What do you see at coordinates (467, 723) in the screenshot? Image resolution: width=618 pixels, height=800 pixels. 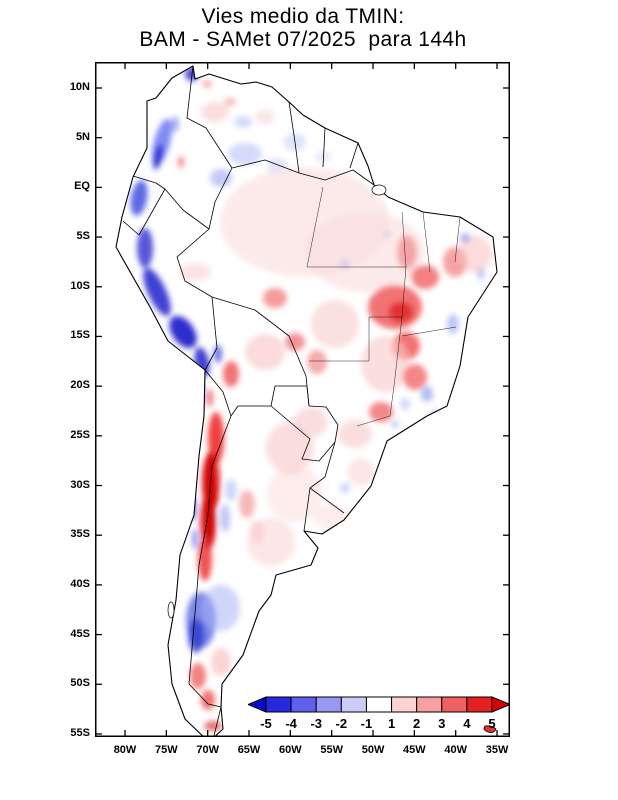 I see `colorbar-tick-label: 4` at bounding box center [467, 723].